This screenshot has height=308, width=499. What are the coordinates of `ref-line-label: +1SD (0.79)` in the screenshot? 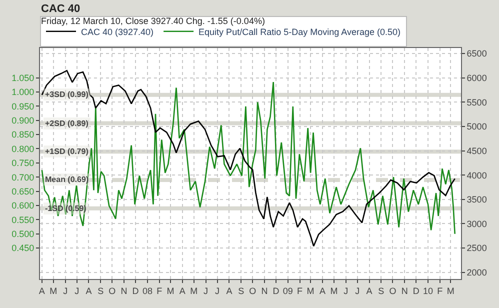 It's located at (67, 151).